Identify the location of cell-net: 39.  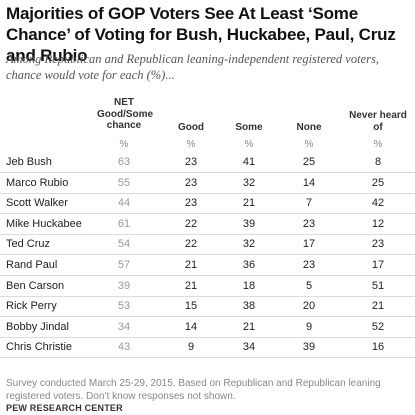
(124, 285).